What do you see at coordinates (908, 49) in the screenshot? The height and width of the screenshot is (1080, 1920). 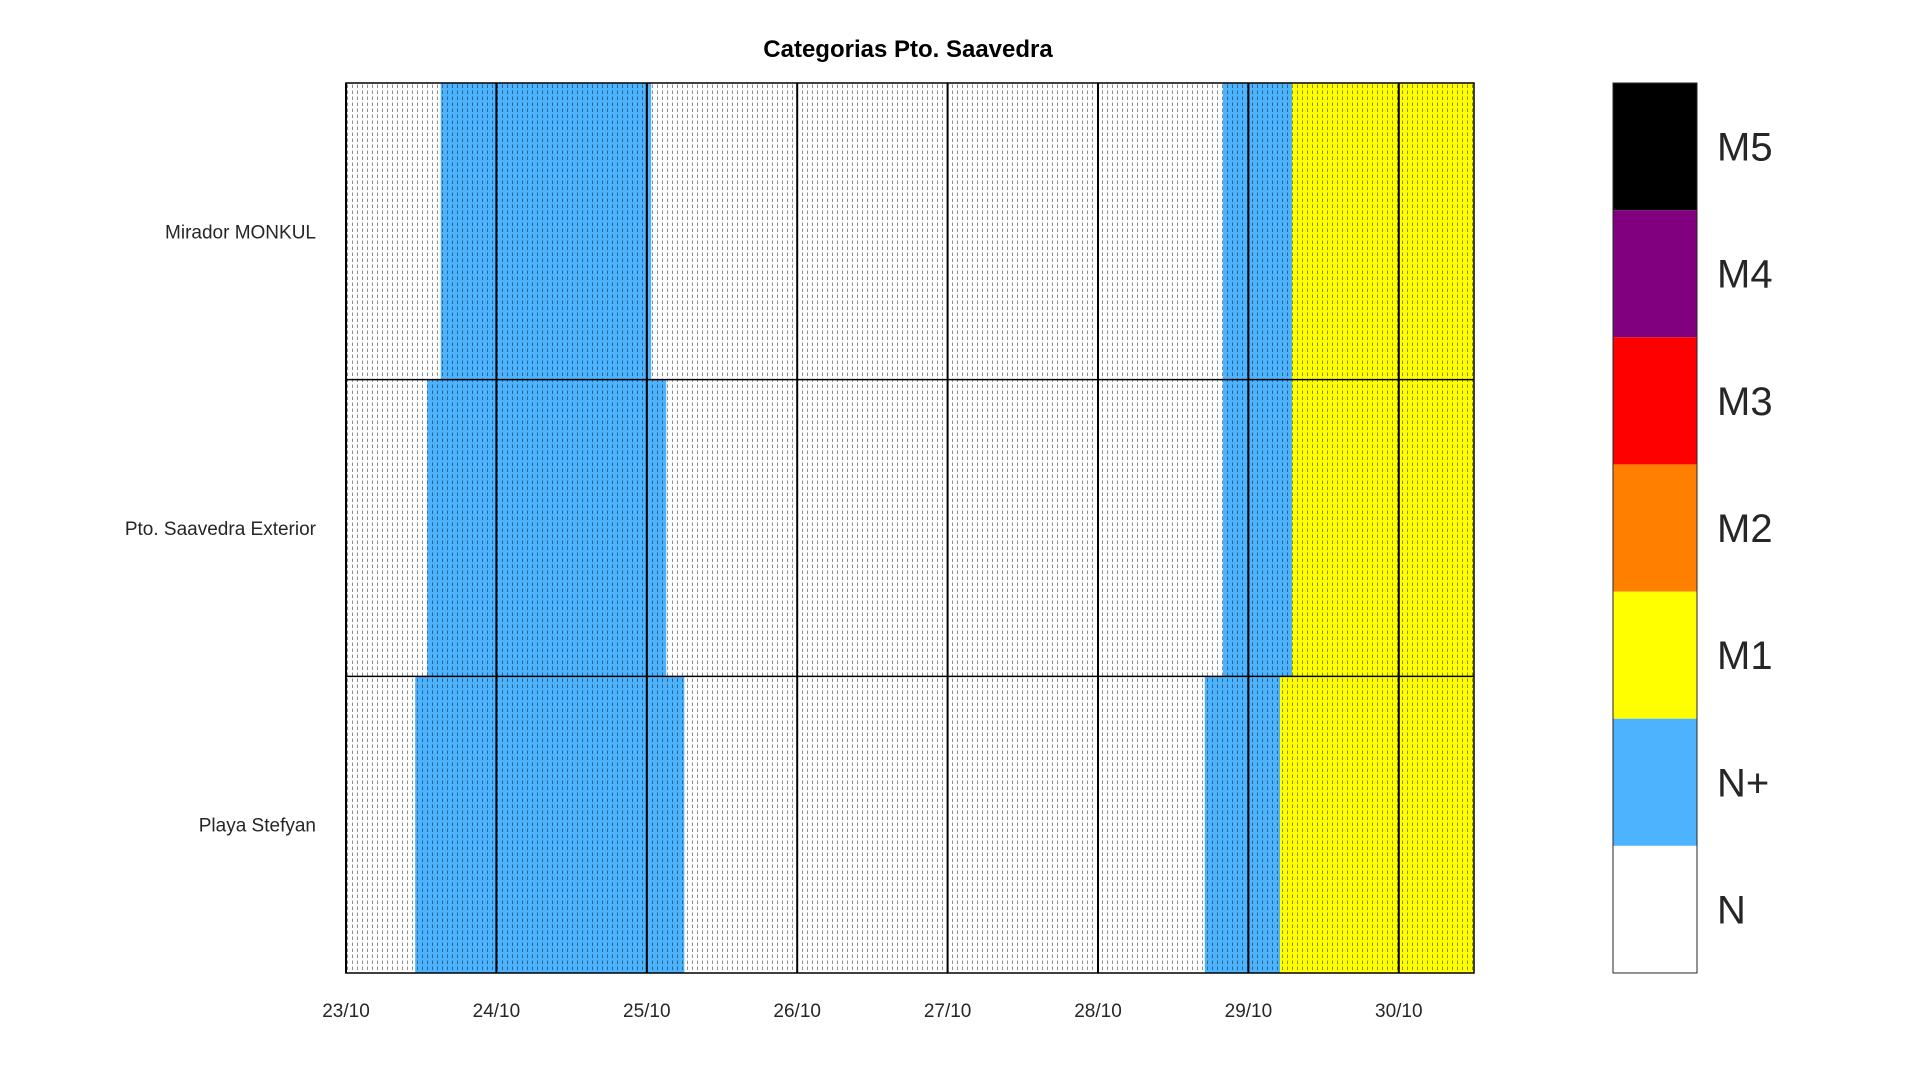 I see `chart-title: Categorias Pto. Saavedra` at bounding box center [908, 49].